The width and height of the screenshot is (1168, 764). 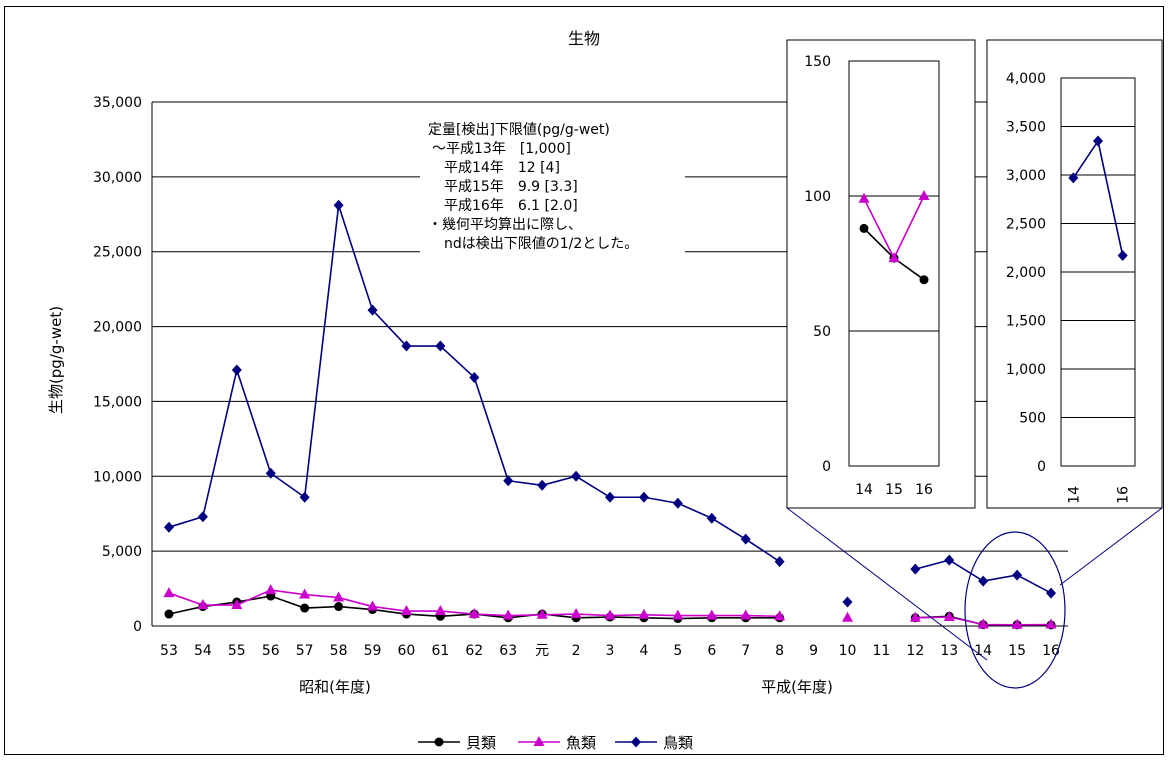 What do you see at coordinates (826, 467) in the screenshot?
I see `inset-1-y-tick-label: 0` at bounding box center [826, 467].